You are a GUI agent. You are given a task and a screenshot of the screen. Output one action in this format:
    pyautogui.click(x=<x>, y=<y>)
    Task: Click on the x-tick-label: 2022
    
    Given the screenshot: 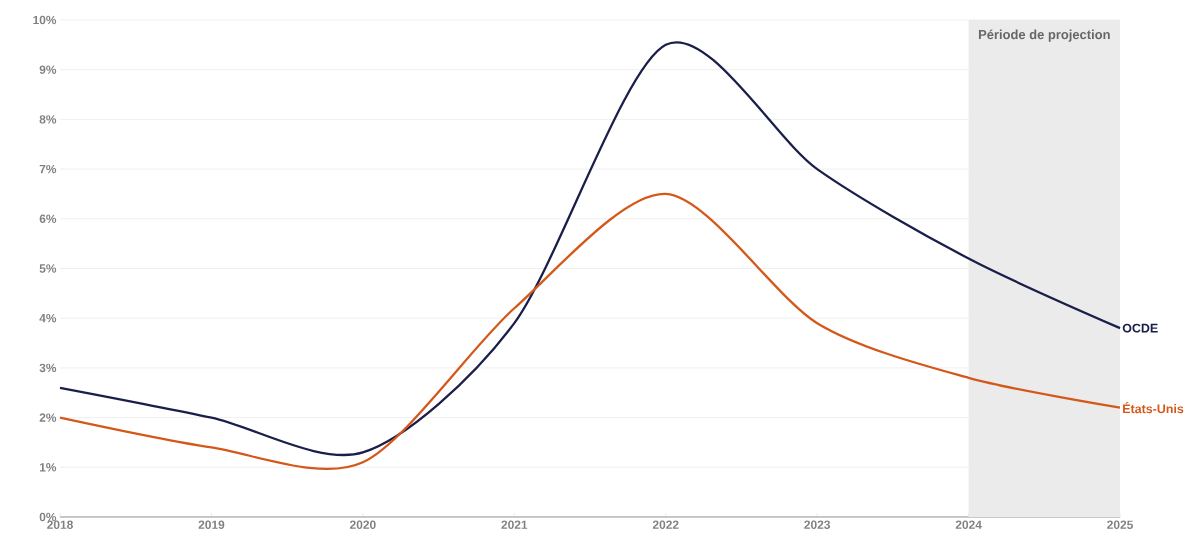 What is the action you would take?
    pyautogui.click(x=665, y=524)
    